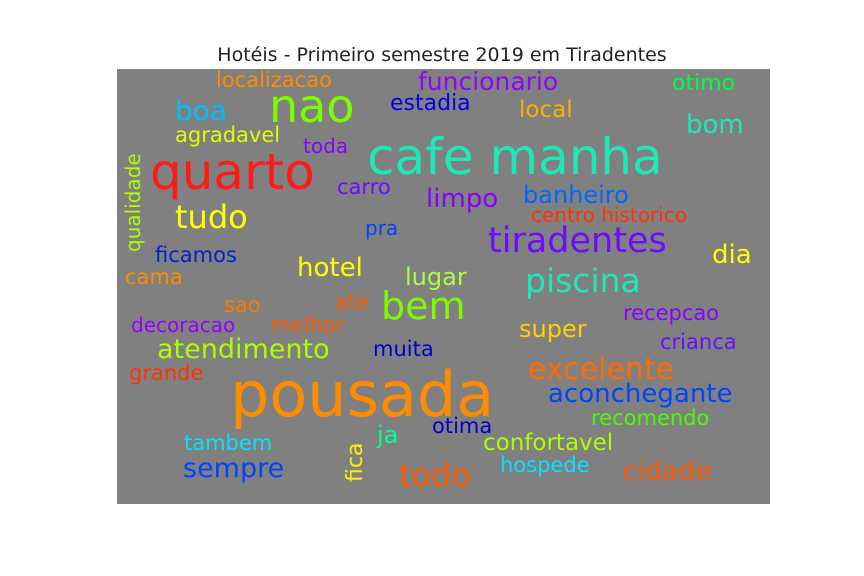  Describe the element at coordinates (382, 228) in the screenshot. I see `word-pra: pra` at that location.